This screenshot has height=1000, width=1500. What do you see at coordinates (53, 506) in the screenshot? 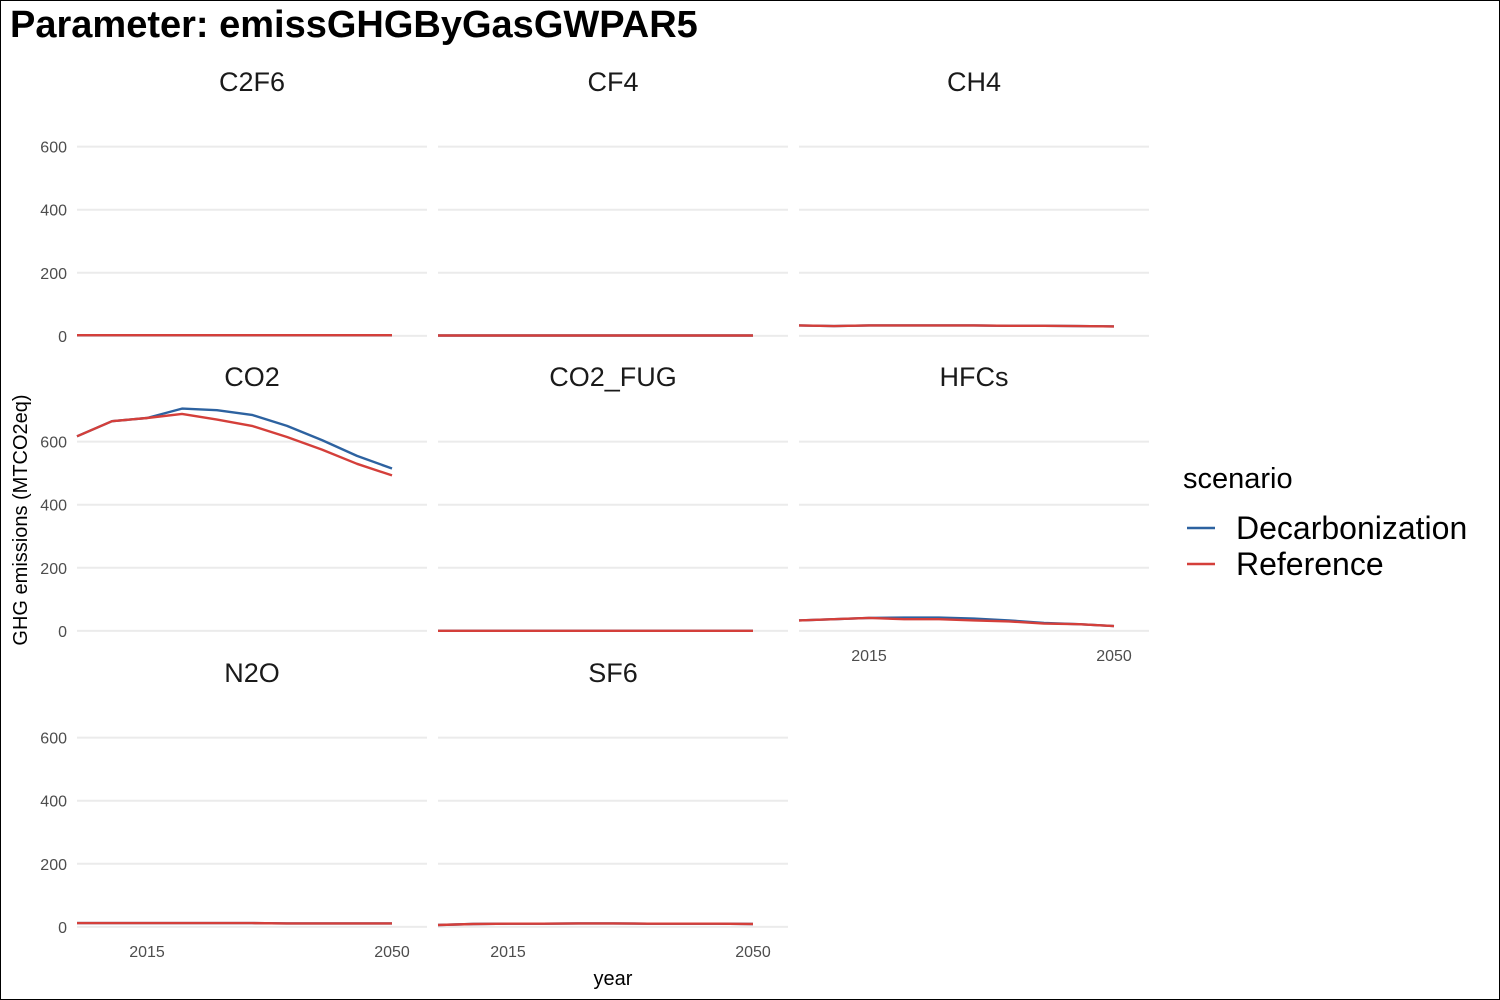
I see `y-tick-label-co2-400: 400` at bounding box center [53, 506].